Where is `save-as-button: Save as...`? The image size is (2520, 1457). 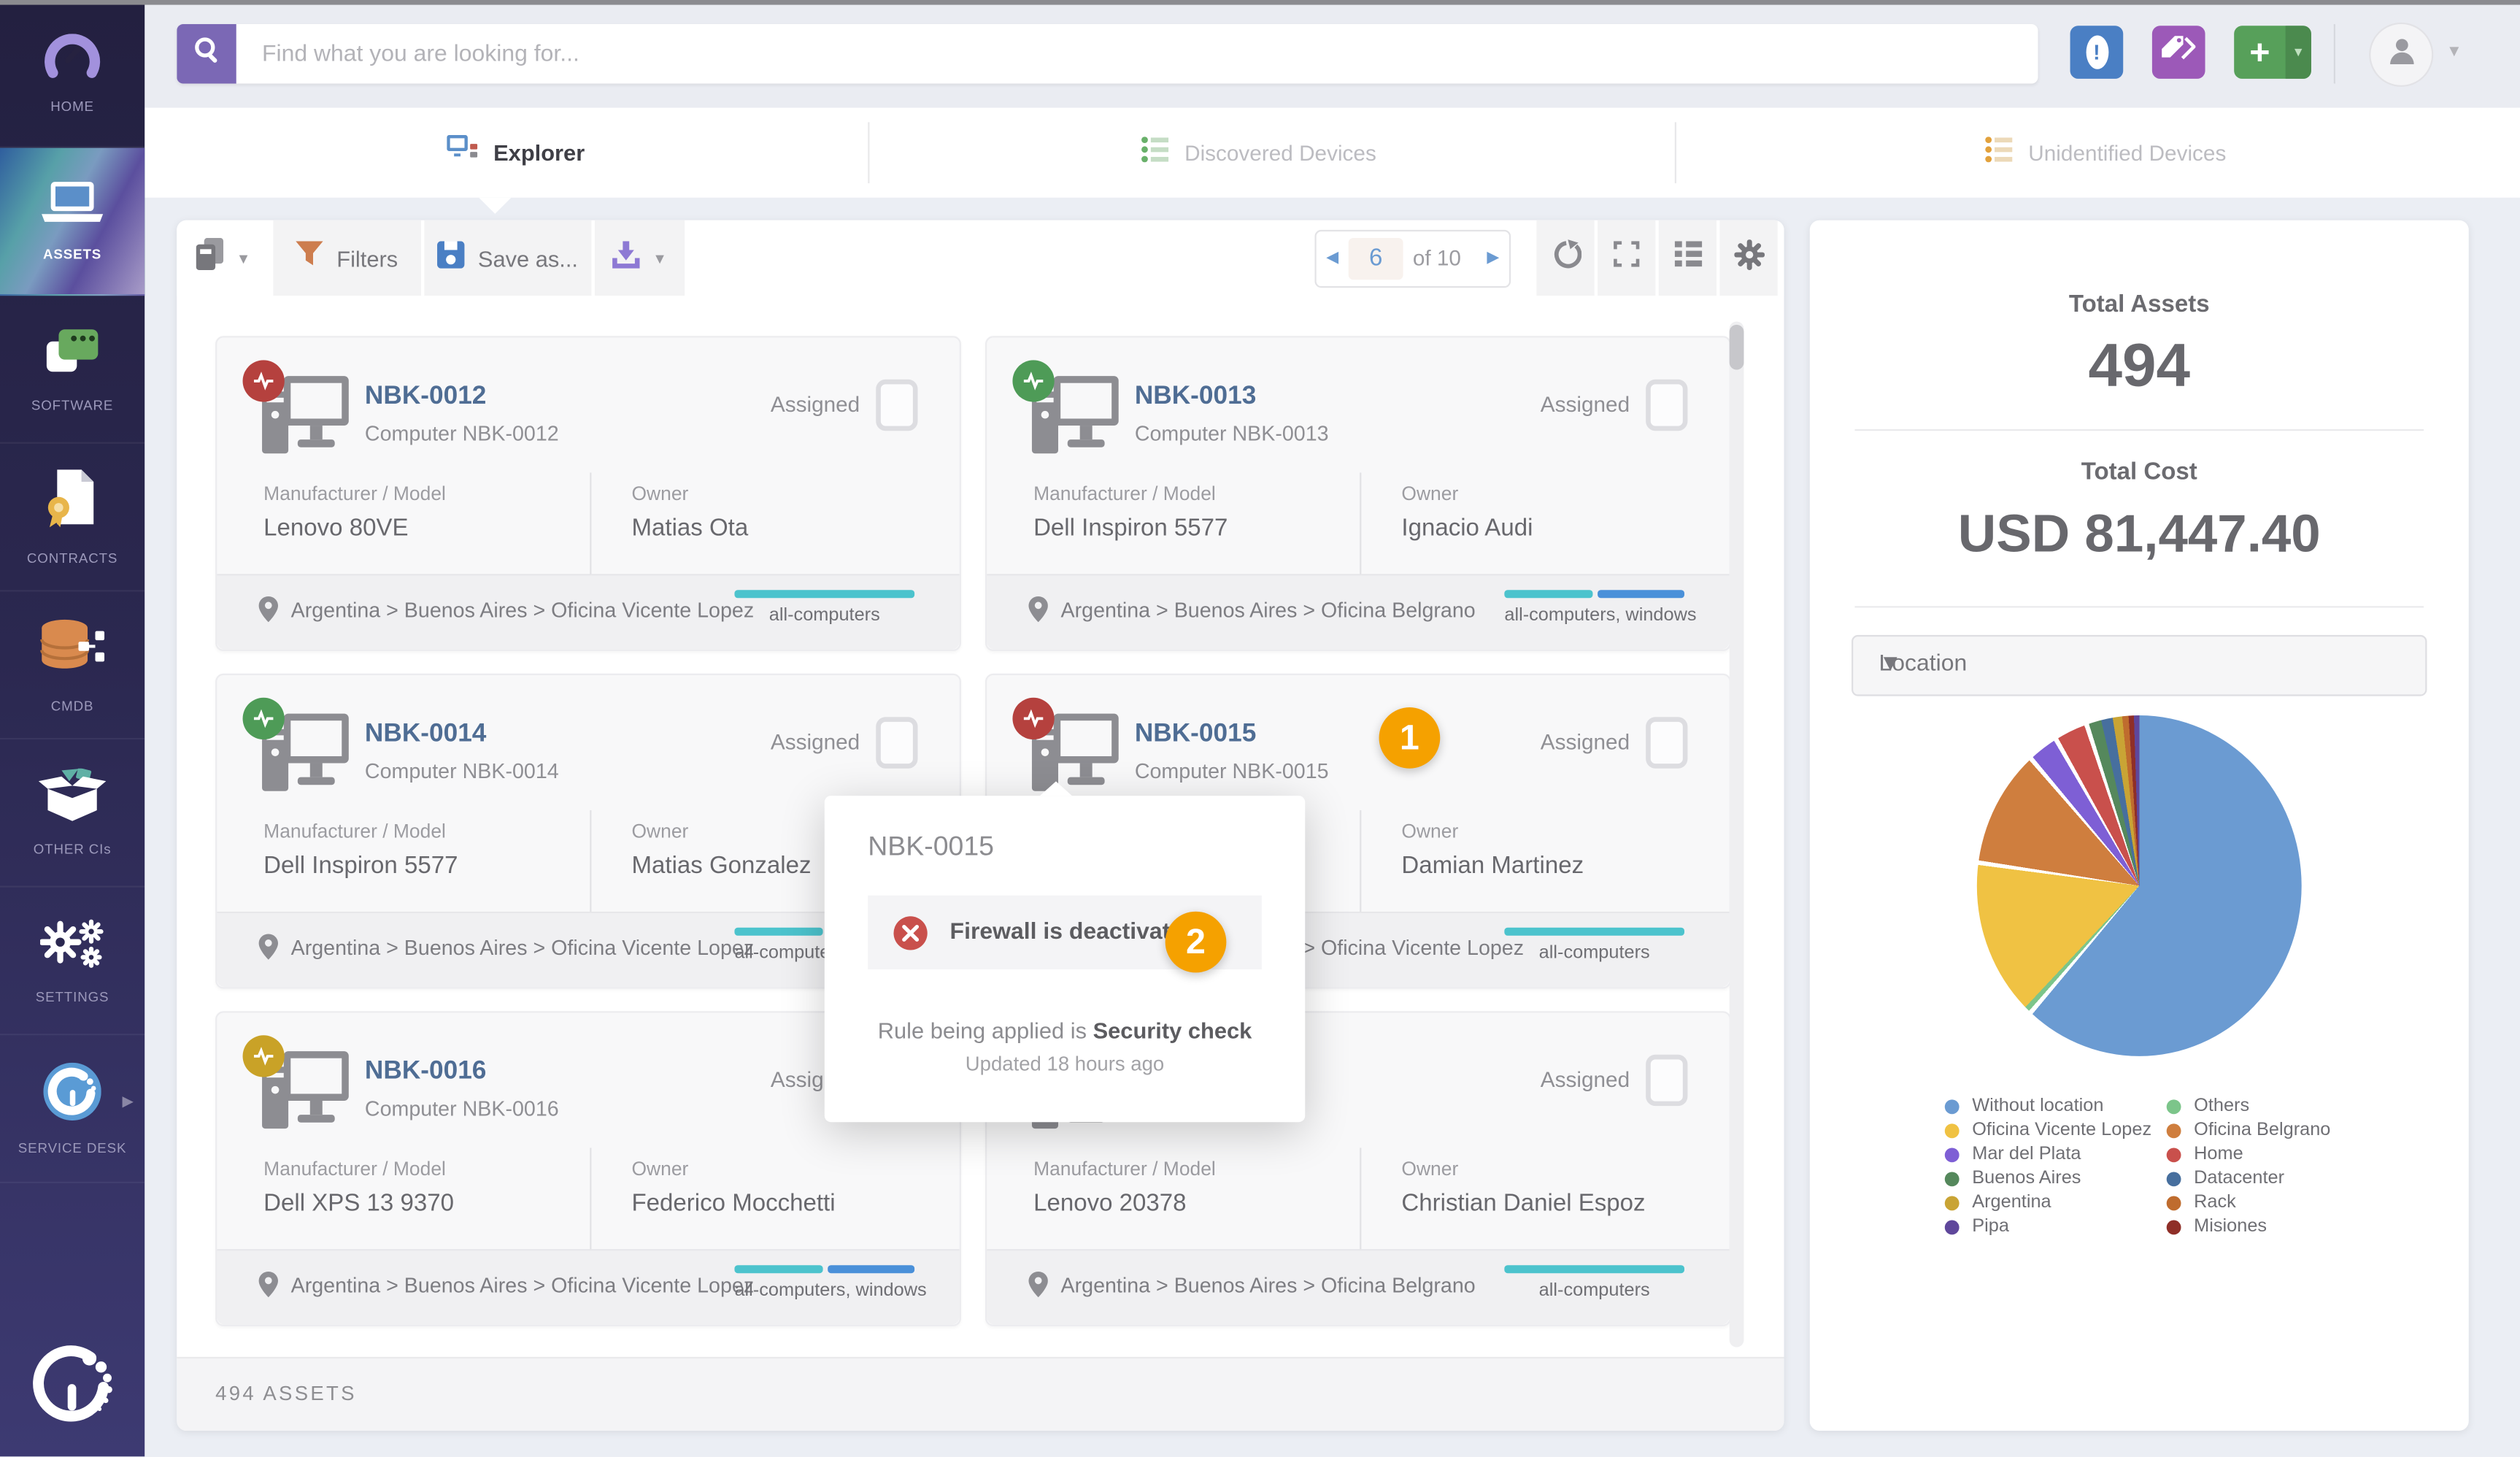 save-as-button: Save as... is located at coordinates (508, 258).